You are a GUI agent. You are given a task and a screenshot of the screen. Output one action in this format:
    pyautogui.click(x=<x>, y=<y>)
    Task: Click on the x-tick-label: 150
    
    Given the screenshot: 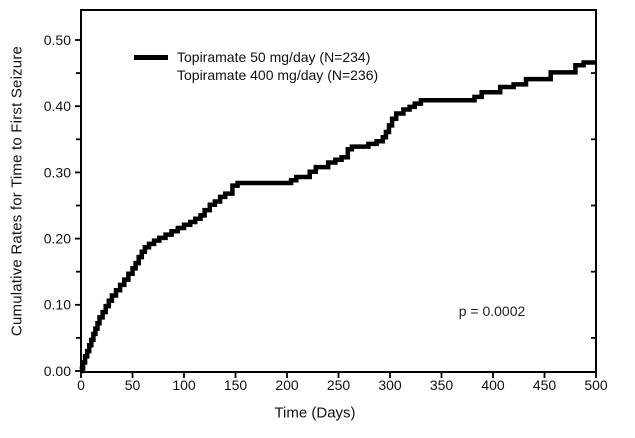 What is the action you would take?
    pyautogui.click(x=236, y=385)
    